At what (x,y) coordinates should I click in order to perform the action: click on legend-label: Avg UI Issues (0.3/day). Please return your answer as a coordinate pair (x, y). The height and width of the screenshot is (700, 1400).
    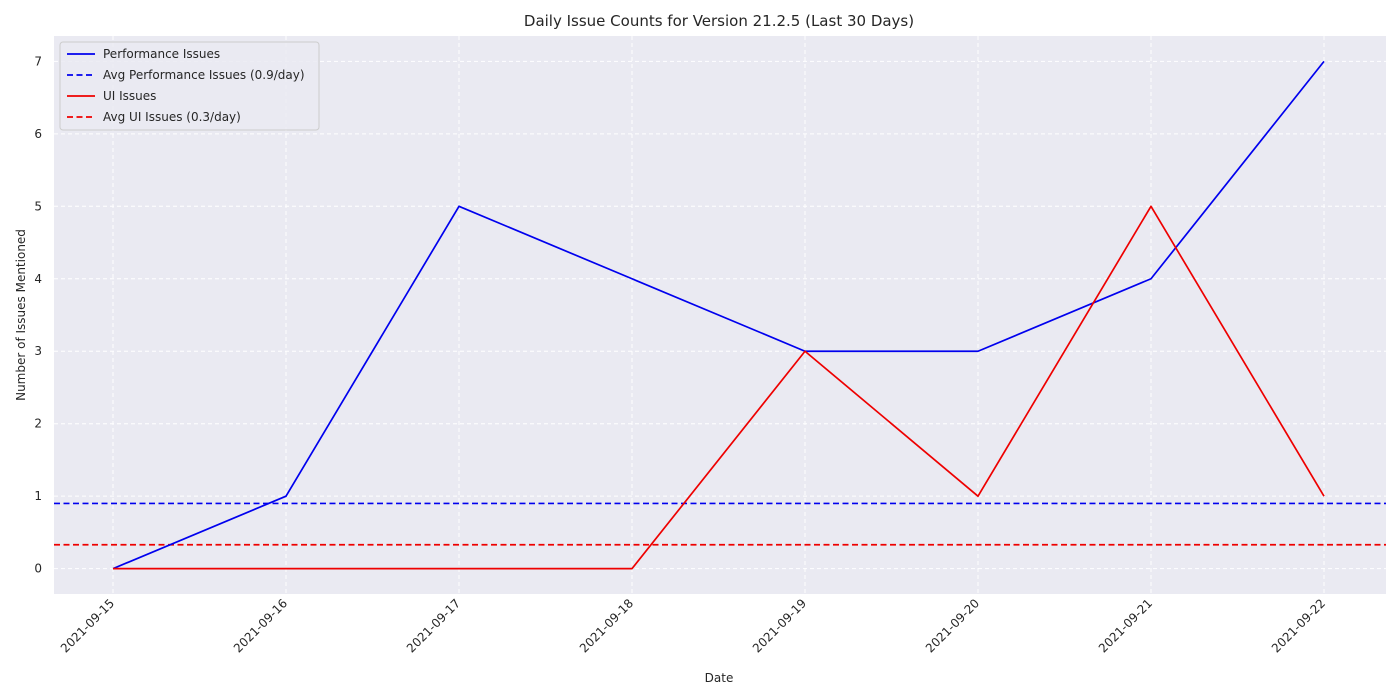
    Looking at the image, I should click on (172, 117).